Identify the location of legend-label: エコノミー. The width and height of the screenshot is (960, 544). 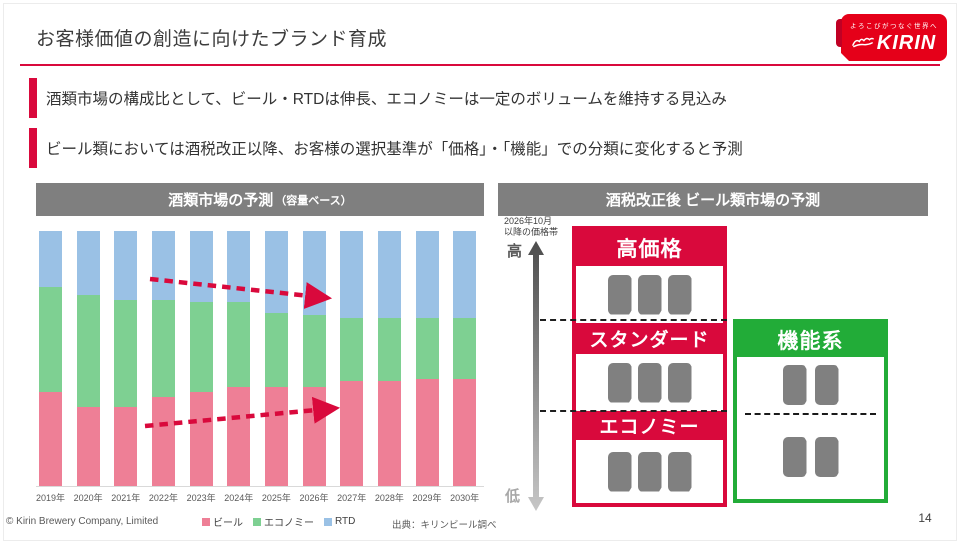
(289, 523).